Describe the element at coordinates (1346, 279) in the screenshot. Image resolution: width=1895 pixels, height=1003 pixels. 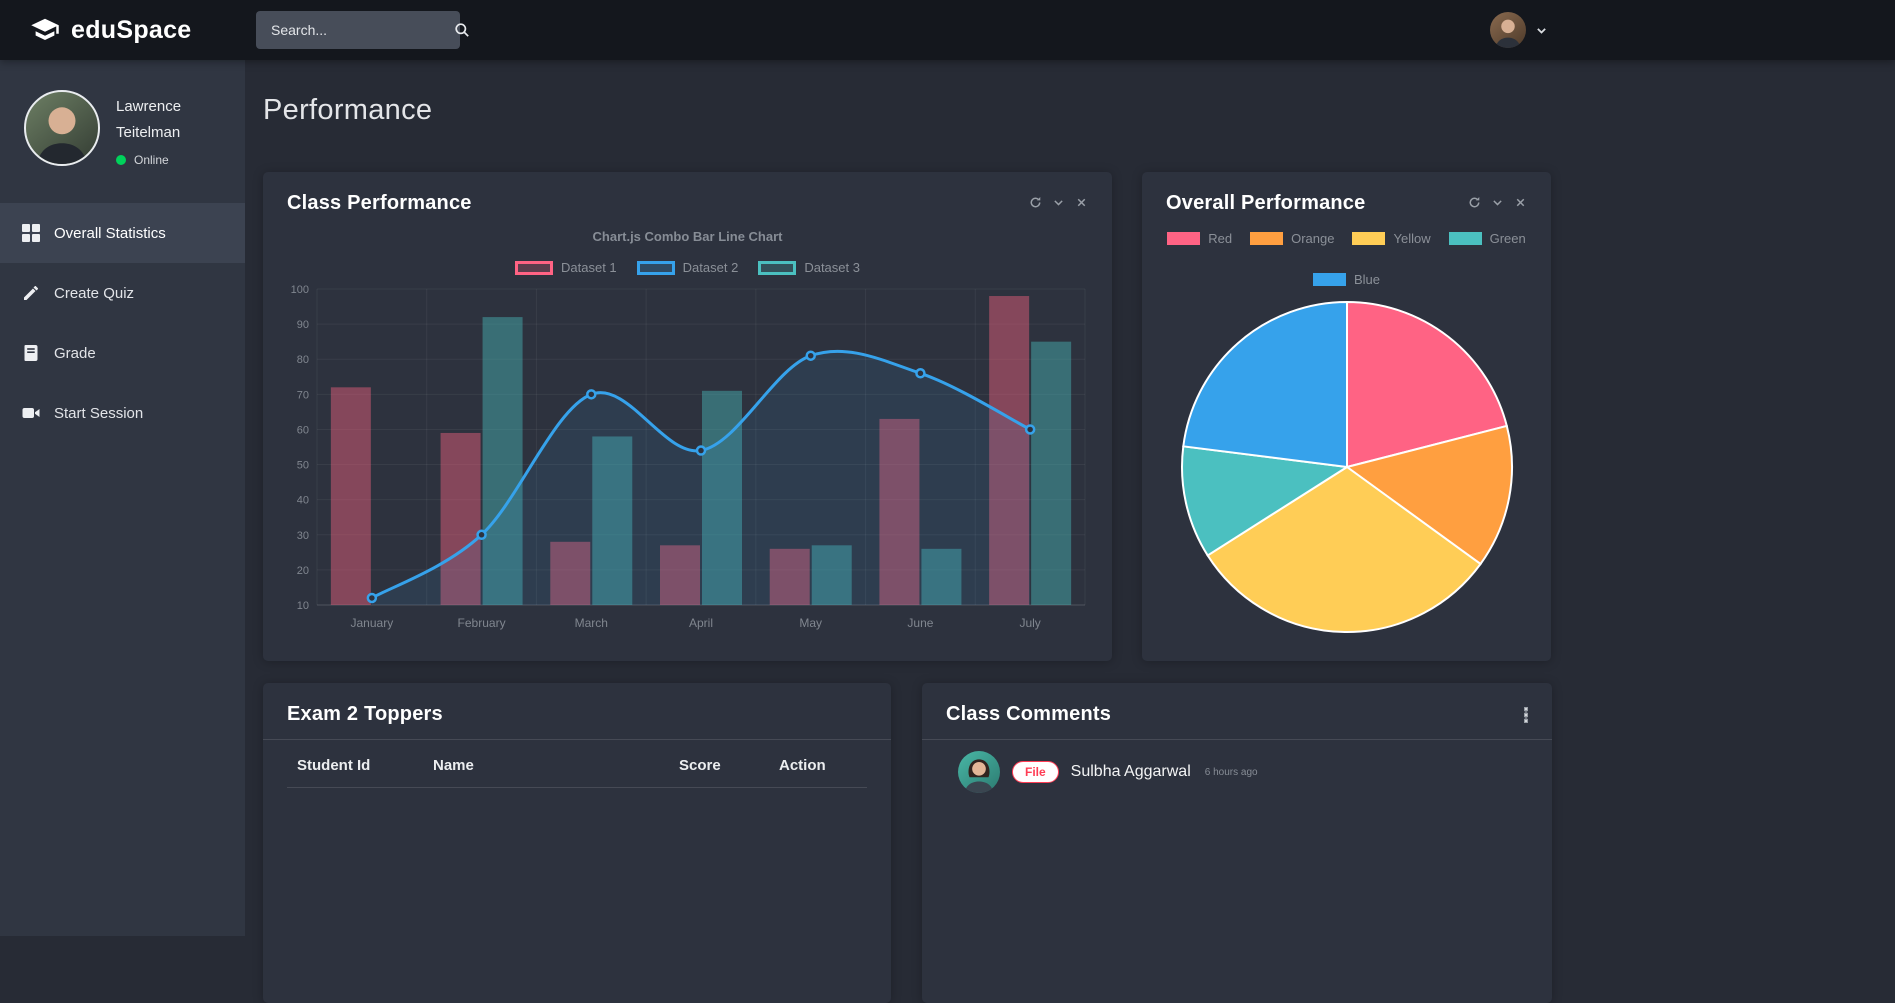
I see `legend-item: Blue` at that location.